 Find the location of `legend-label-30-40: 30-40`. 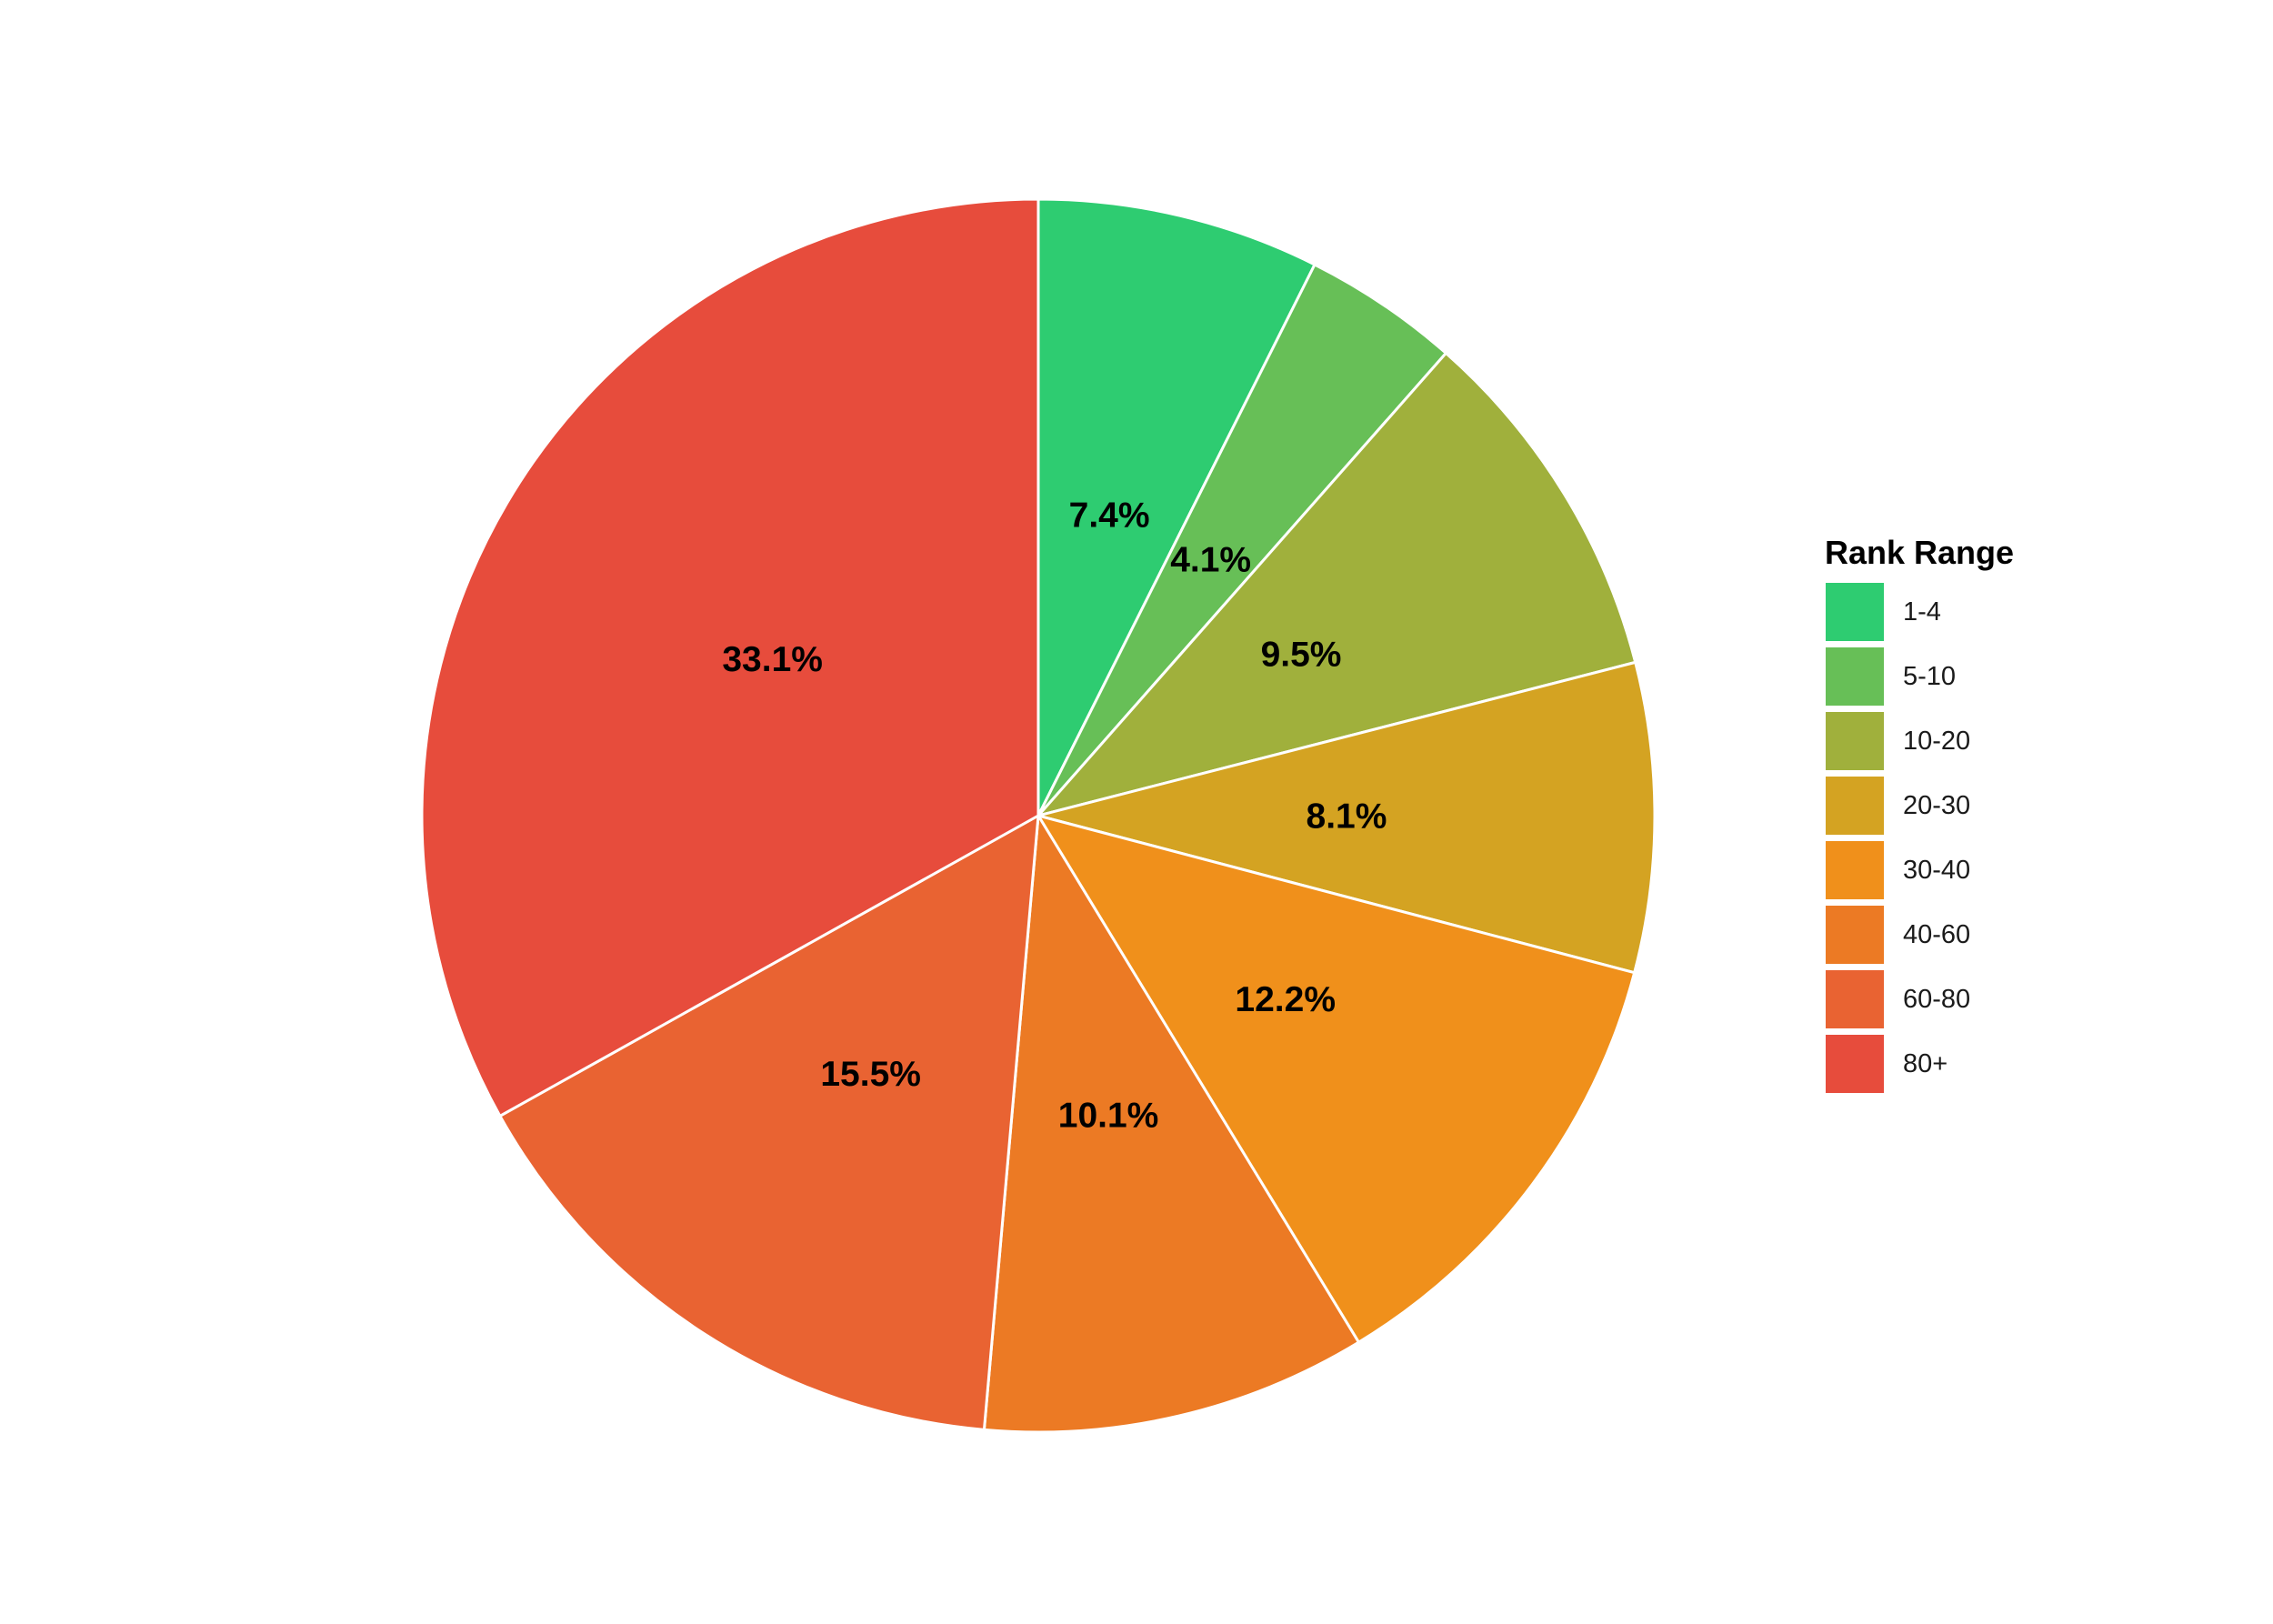

legend-label-30-40: 30-40 is located at coordinates (1936, 870).